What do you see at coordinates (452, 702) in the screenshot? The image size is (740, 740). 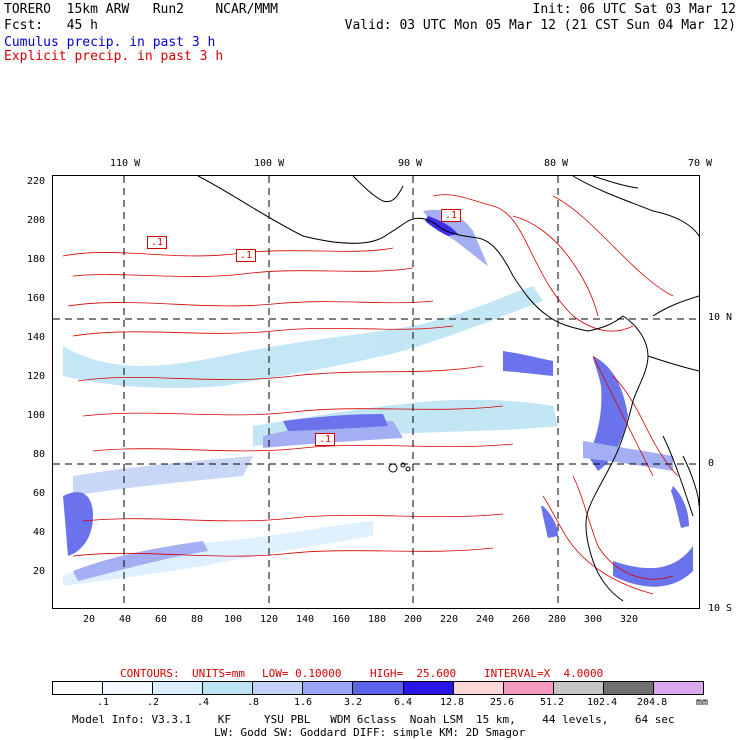 I see `legend-value: 12.8` at bounding box center [452, 702].